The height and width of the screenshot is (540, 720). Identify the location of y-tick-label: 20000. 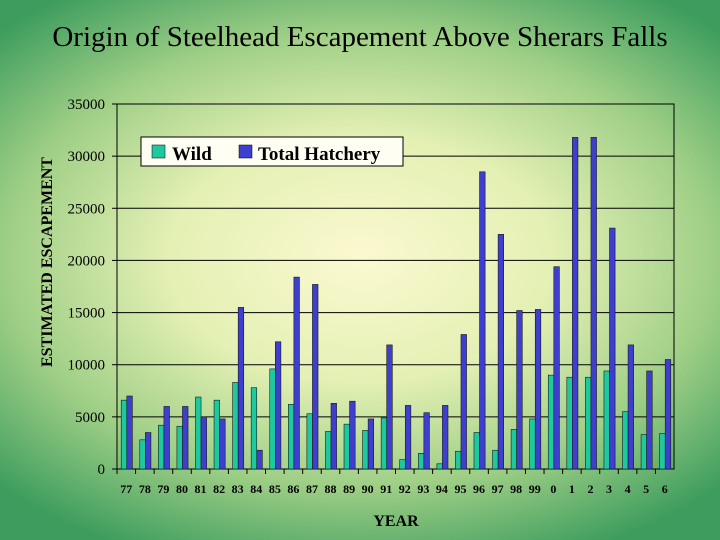
(87, 261).